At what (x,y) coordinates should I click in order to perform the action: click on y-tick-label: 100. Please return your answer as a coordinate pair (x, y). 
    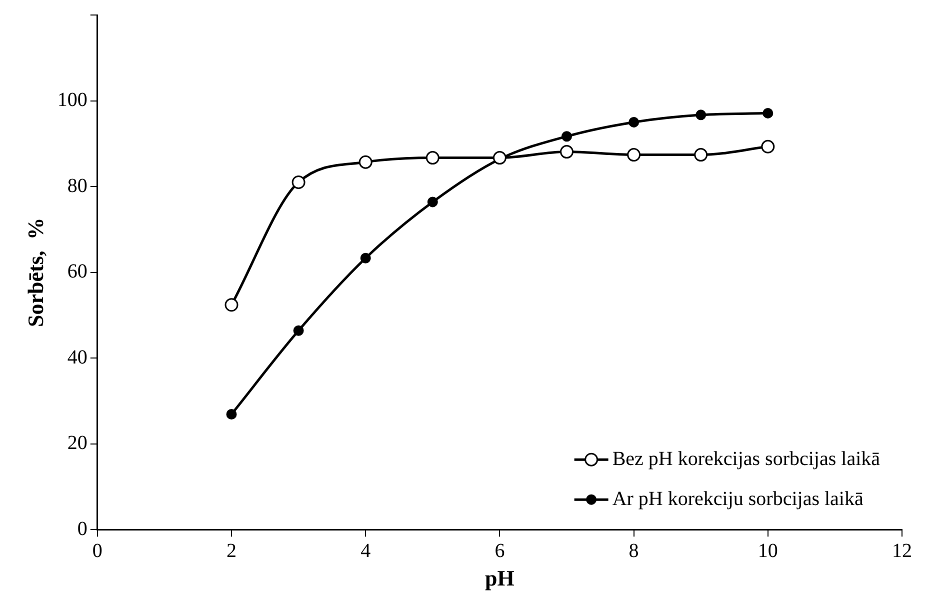
    Looking at the image, I should click on (72, 100).